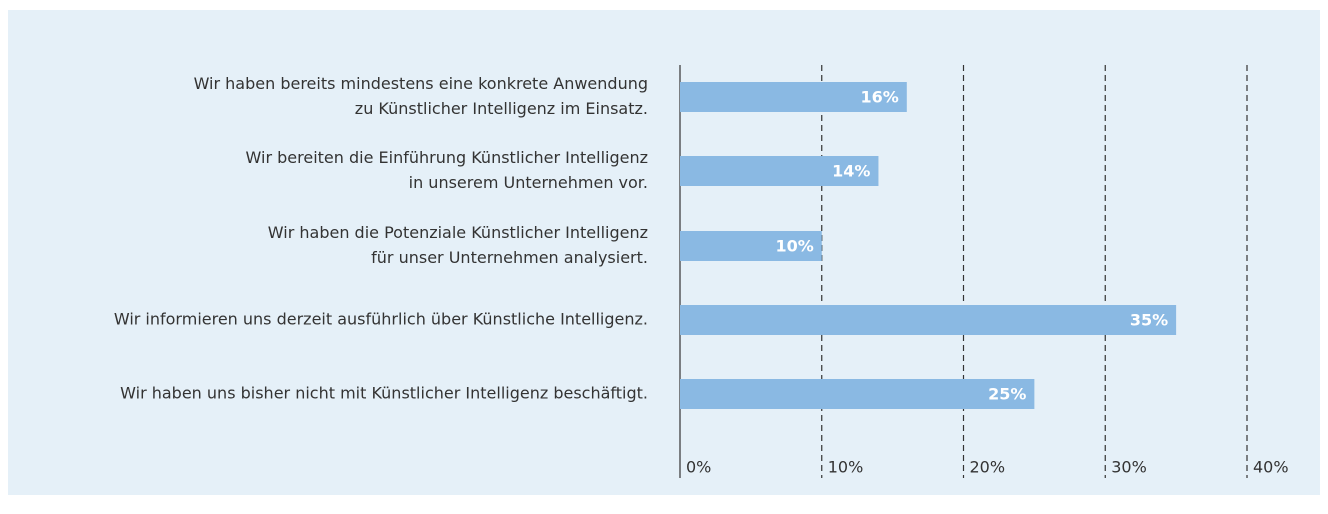  What do you see at coordinates (794, 246) in the screenshot?
I see `value-label: 10%` at bounding box center [794, 246].